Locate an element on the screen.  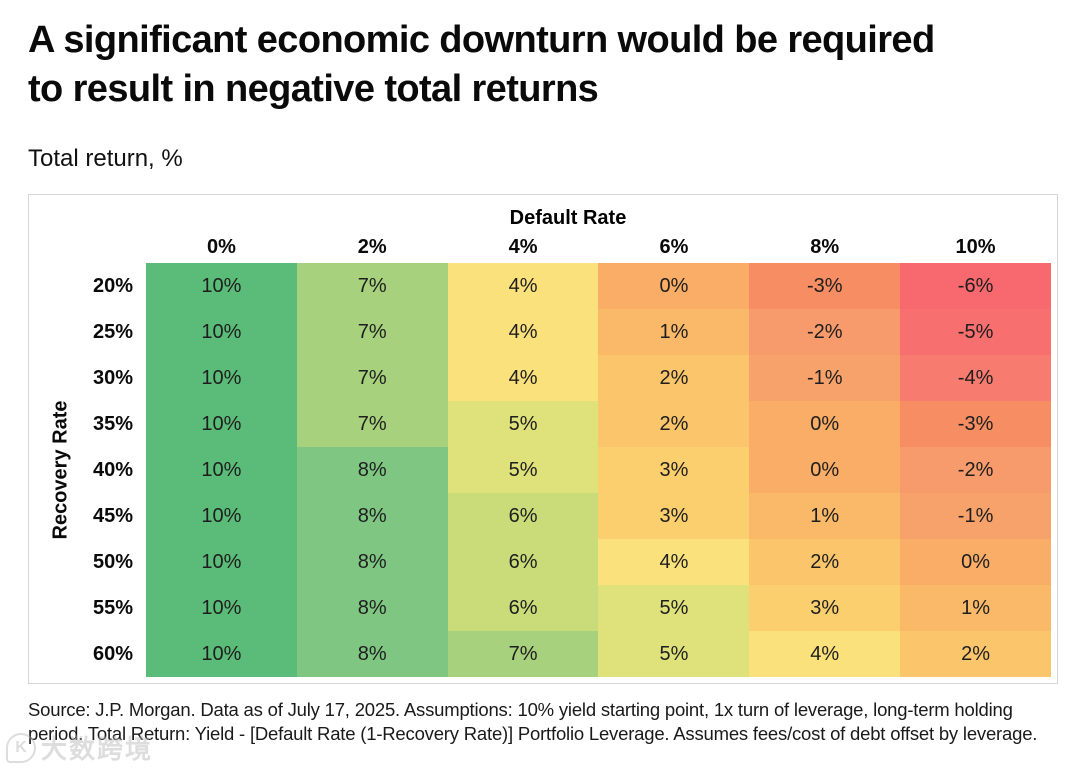
column-axis-label: Default Rate is located at coordinates (568, 217).